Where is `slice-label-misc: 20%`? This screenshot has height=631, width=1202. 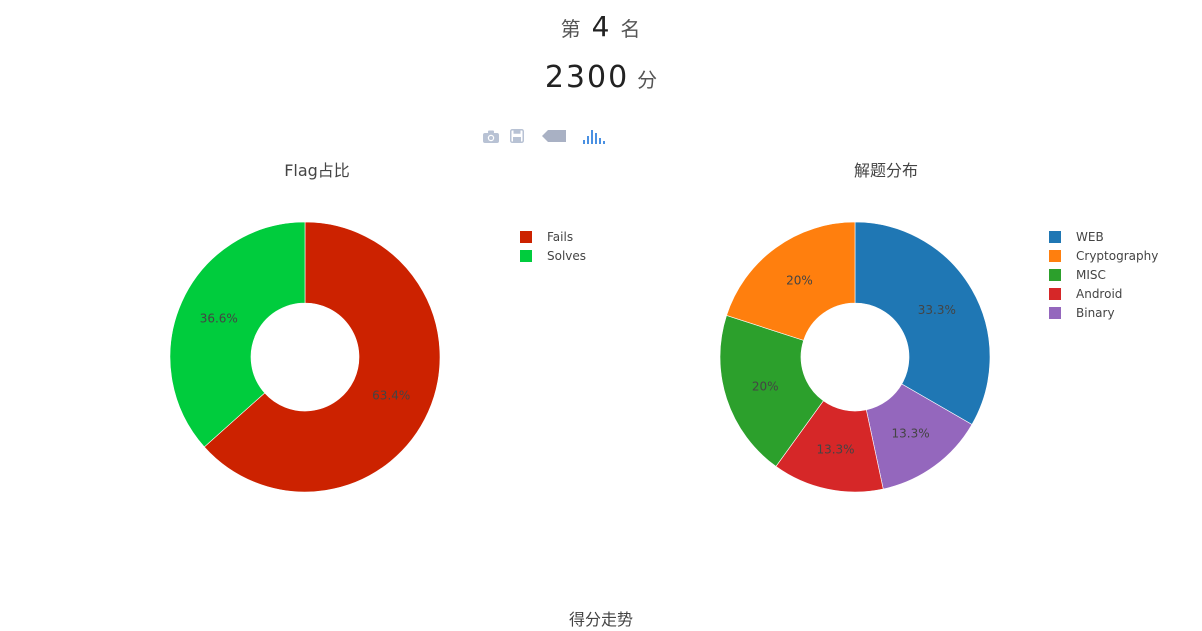
slice-label-misc: 20% is located at coordinates (765, 386).